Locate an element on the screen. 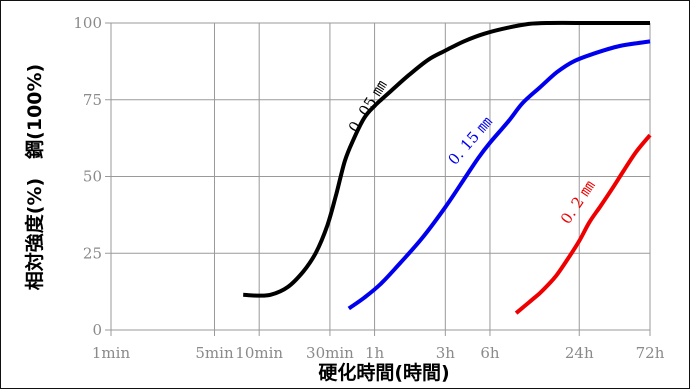  x-tick-label: 1h is located at coordinates (375, 353).